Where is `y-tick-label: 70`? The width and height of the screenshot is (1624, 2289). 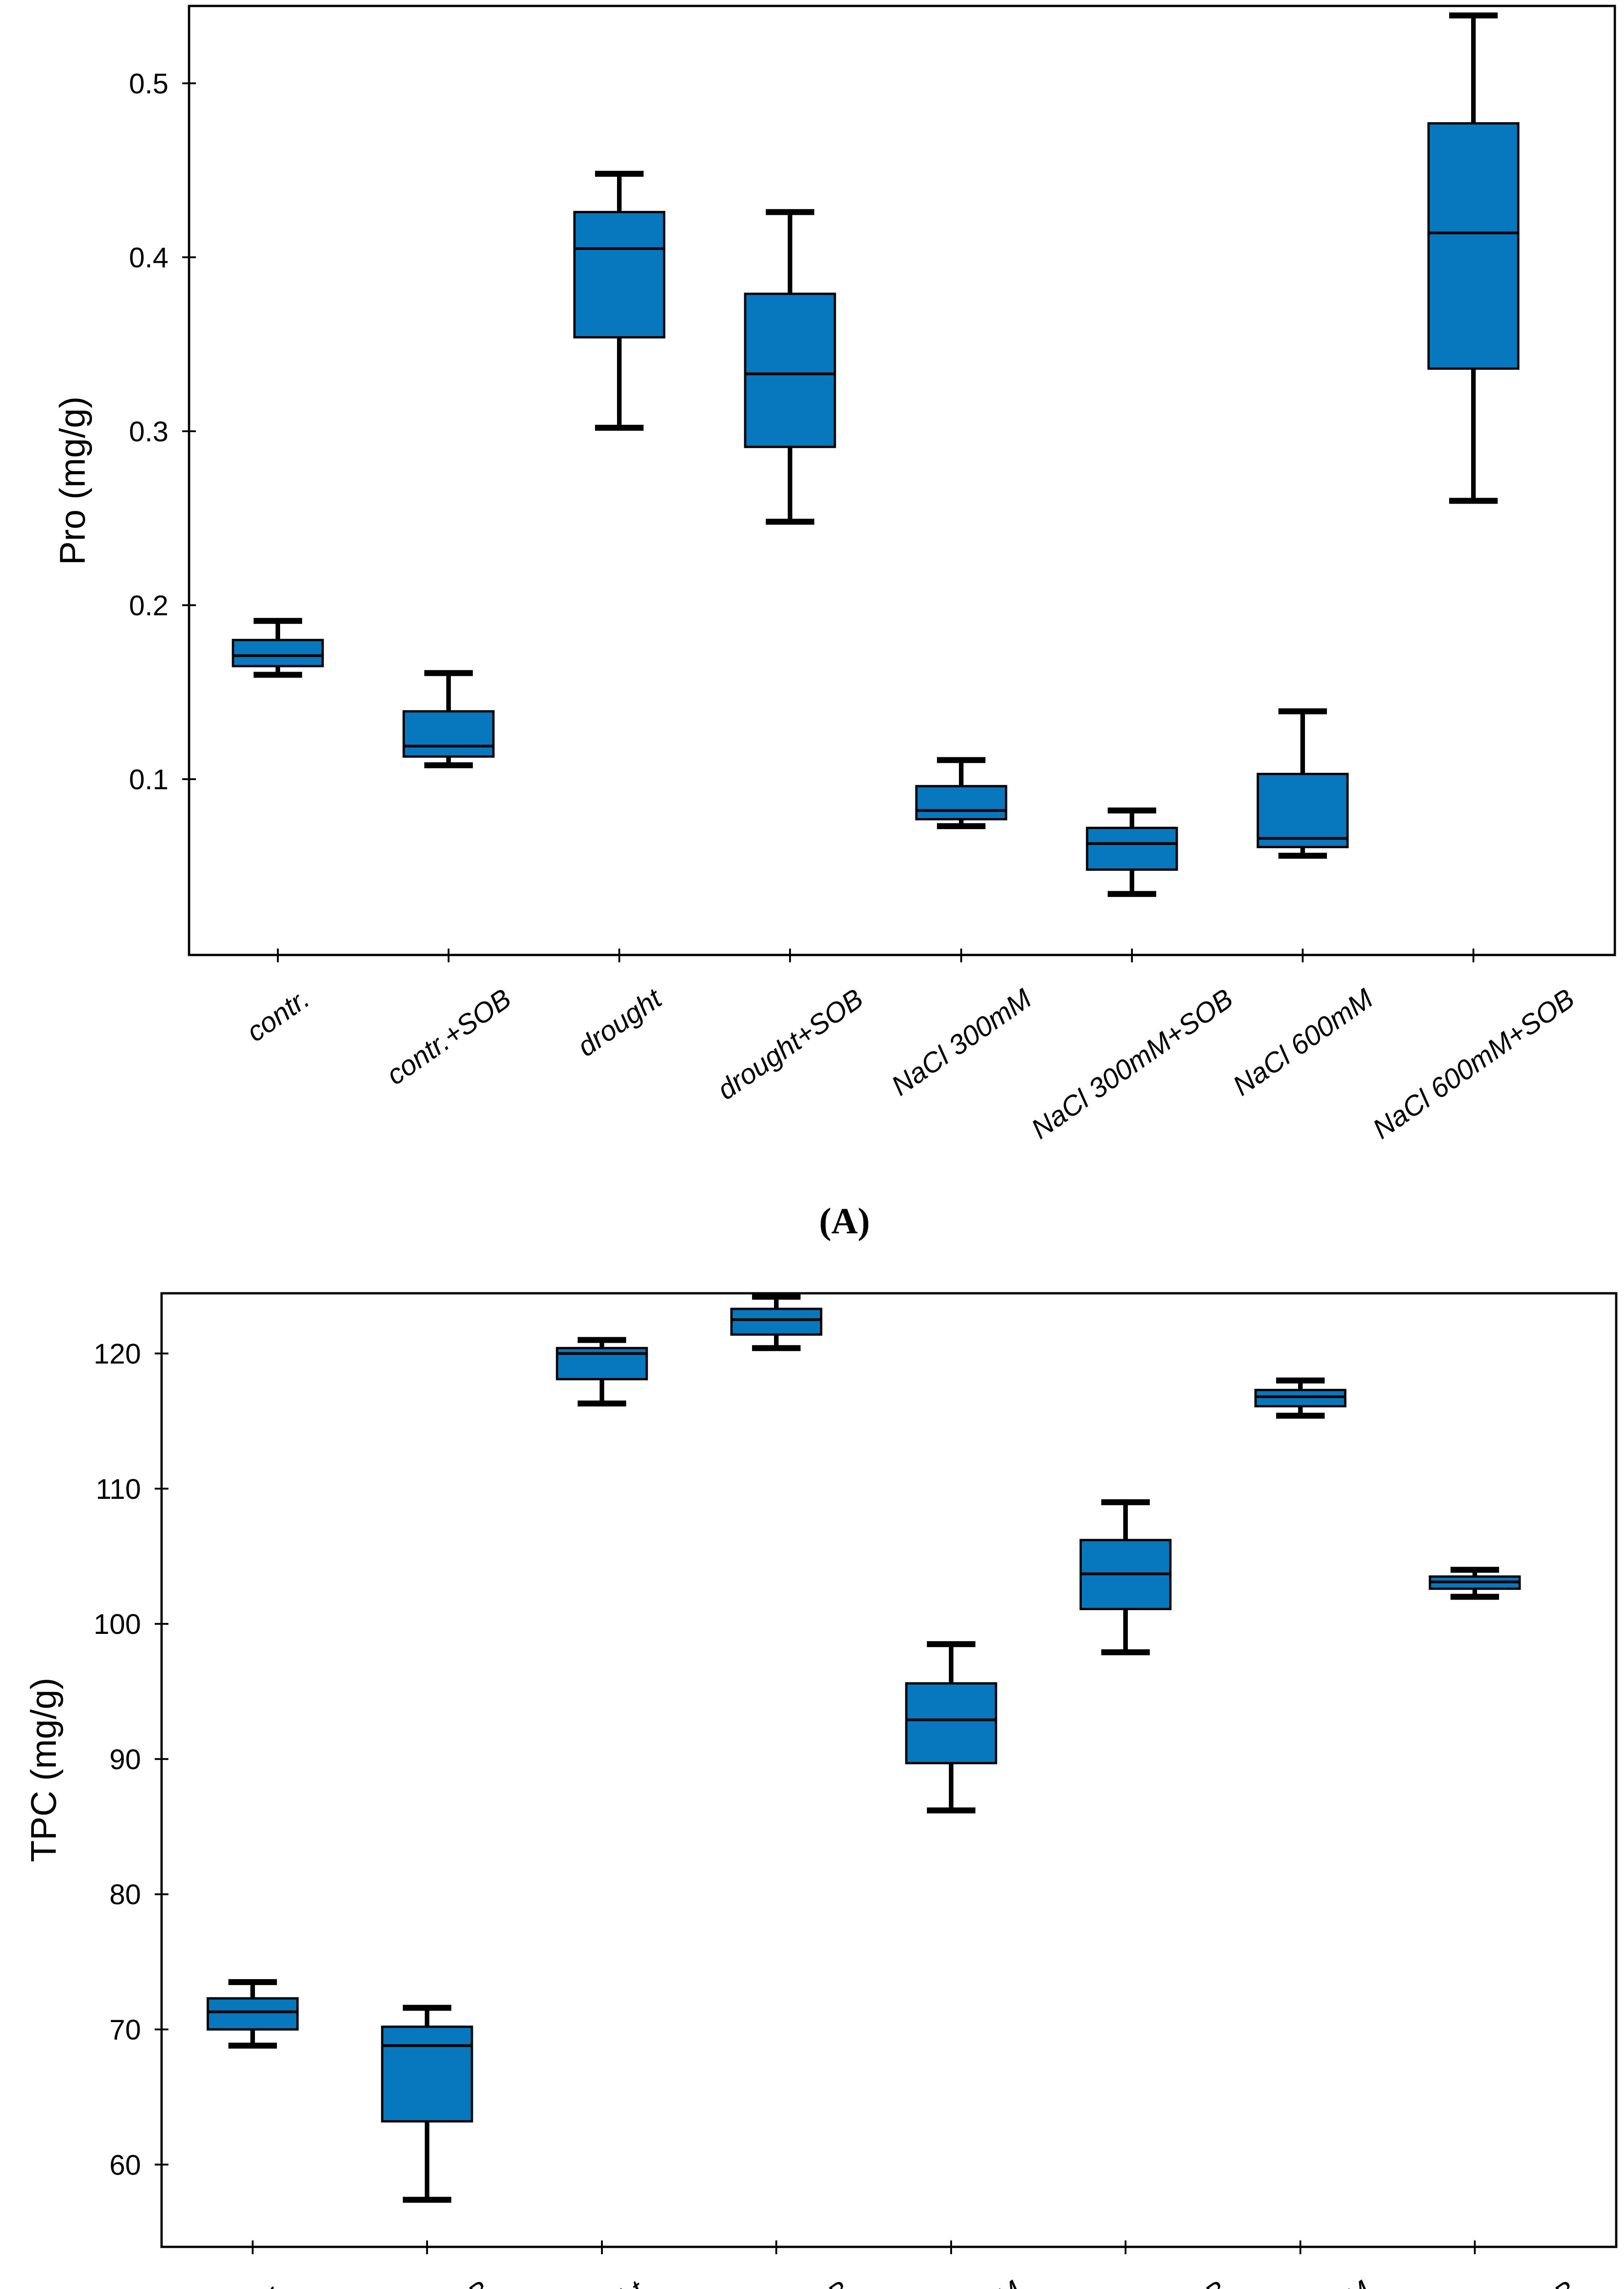
y-tick-label: 70 is located at coordinates (125, 2030).